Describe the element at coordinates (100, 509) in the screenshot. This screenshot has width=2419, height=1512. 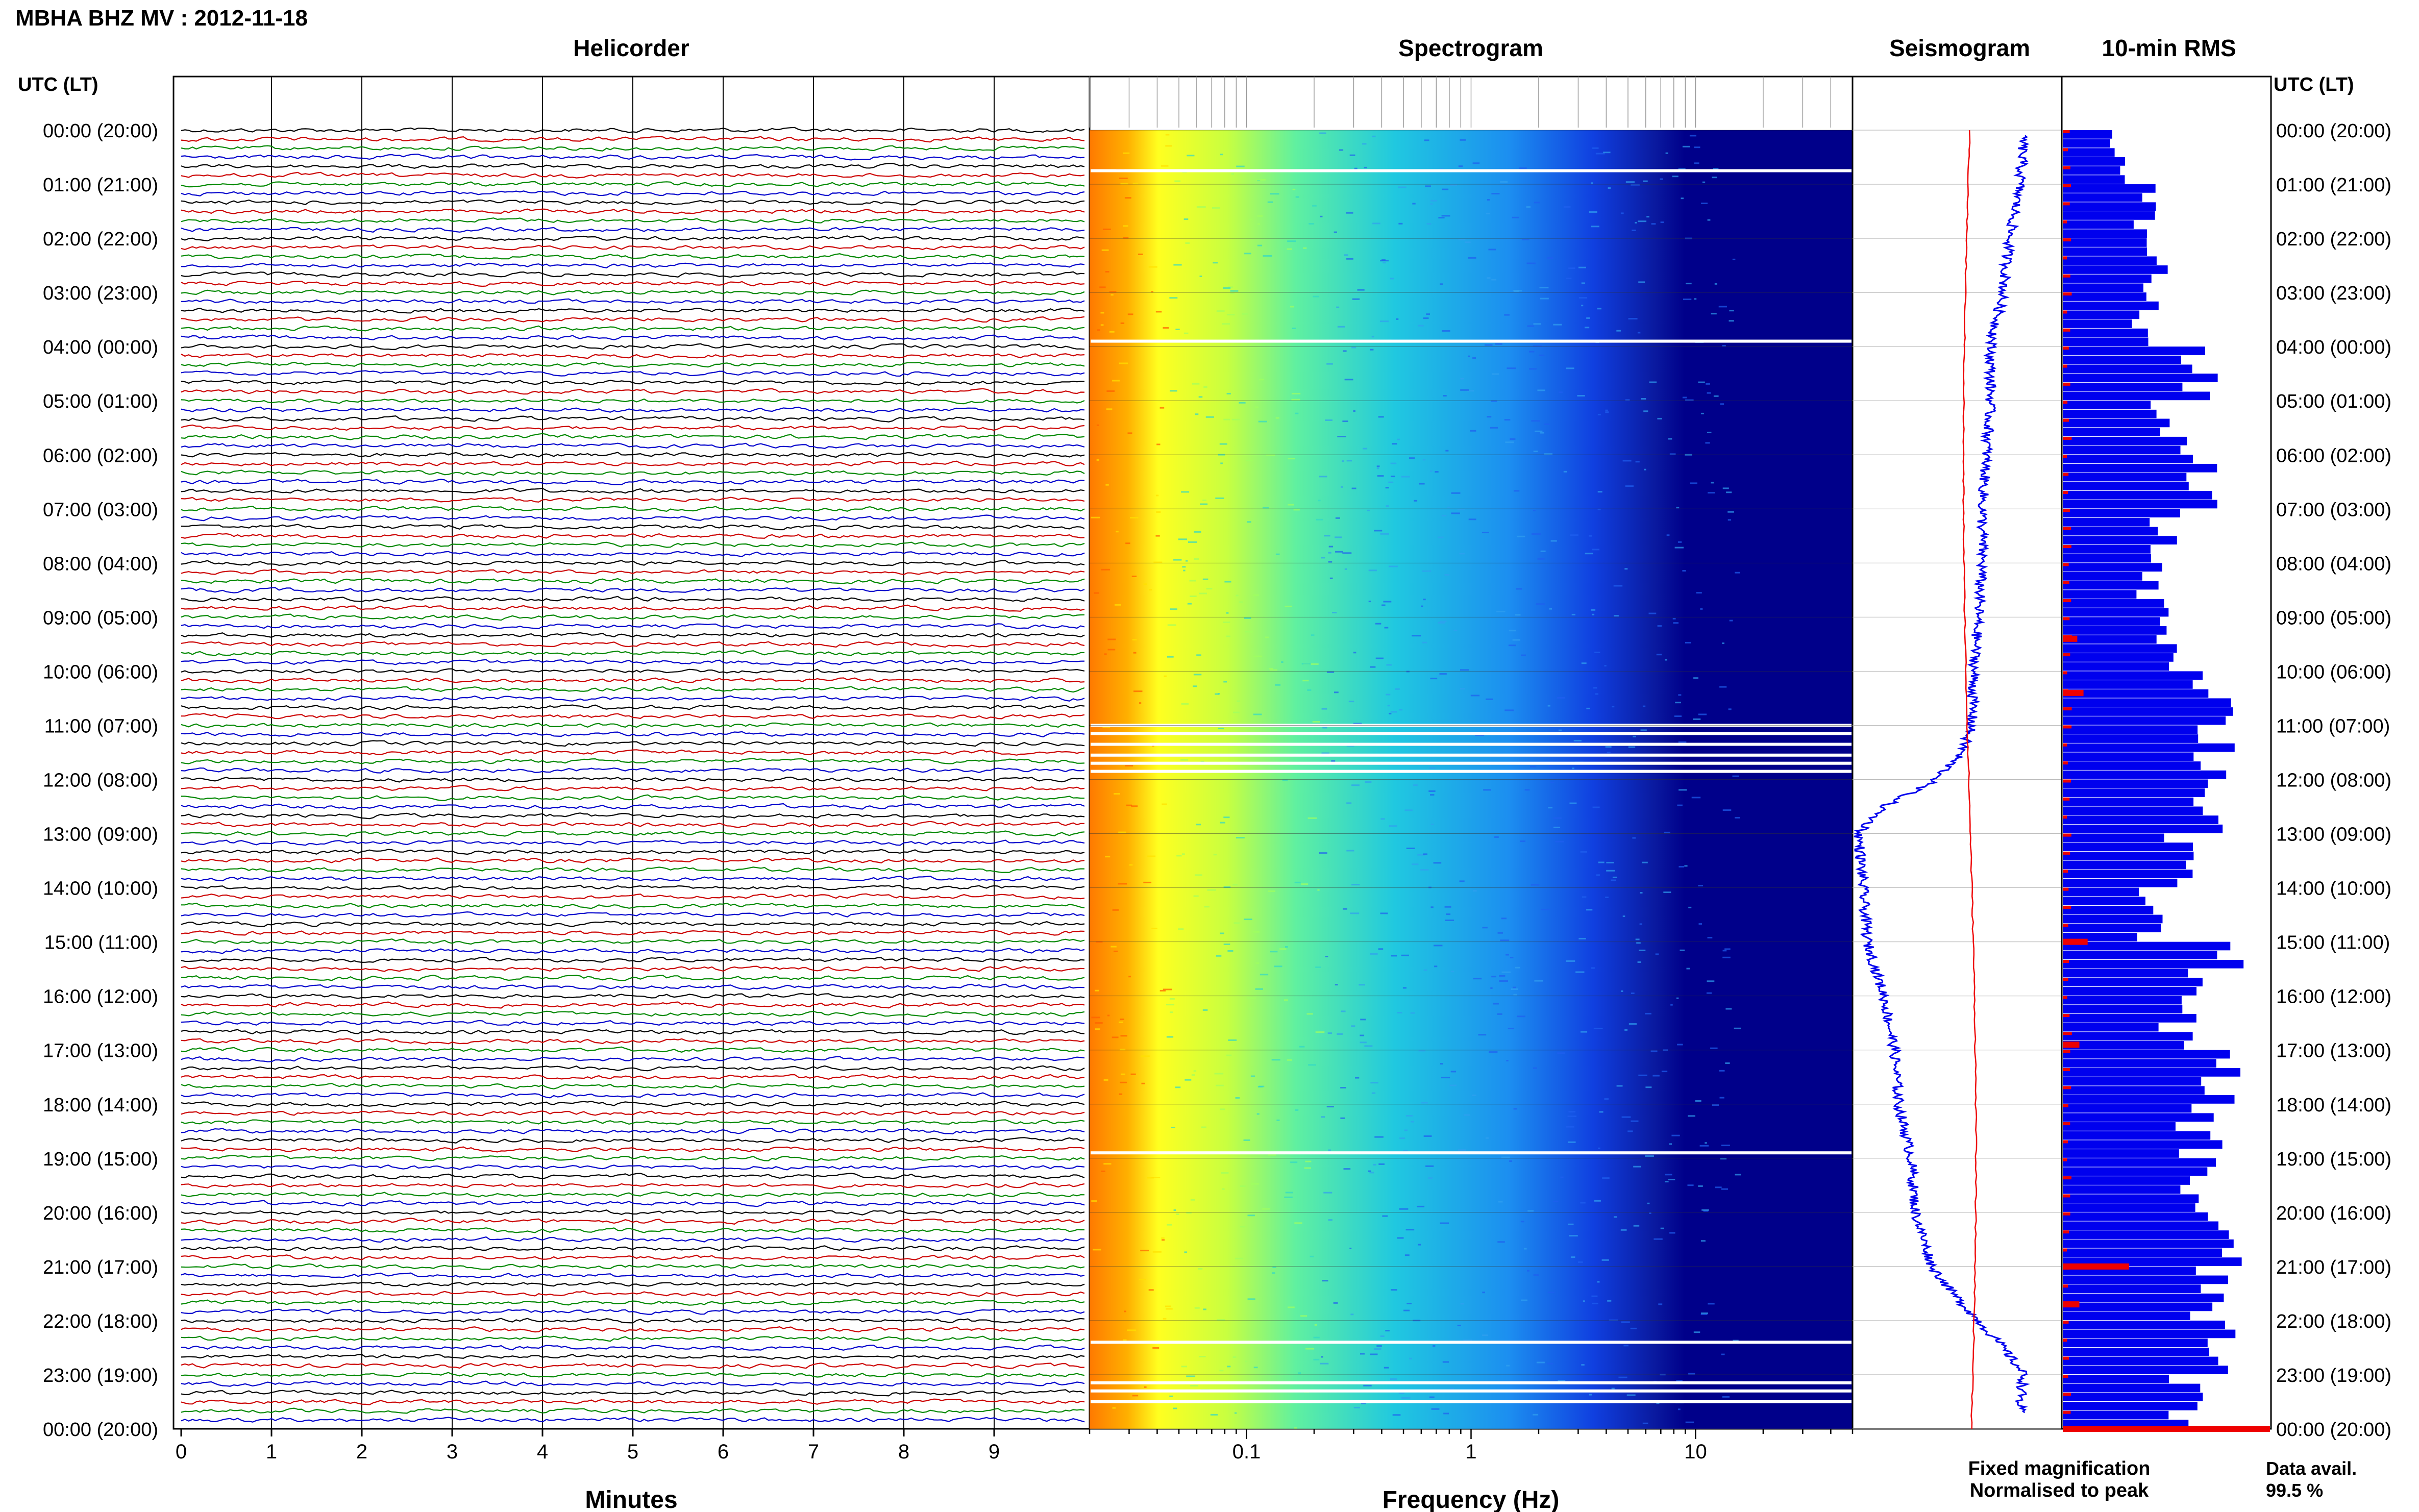
I see `time-label-left: 07:00 (03:00)` at that location.